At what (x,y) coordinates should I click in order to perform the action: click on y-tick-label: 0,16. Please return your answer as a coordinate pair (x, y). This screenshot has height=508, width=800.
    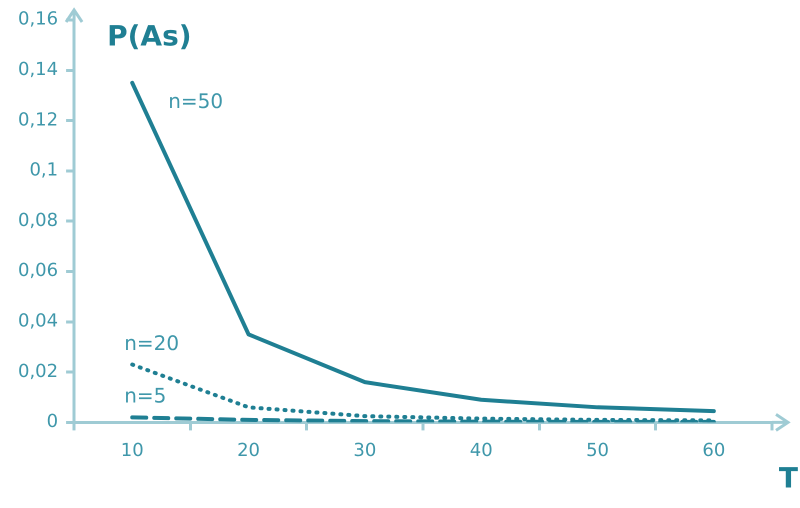
    Looking at the image, I should click on (38, 19).